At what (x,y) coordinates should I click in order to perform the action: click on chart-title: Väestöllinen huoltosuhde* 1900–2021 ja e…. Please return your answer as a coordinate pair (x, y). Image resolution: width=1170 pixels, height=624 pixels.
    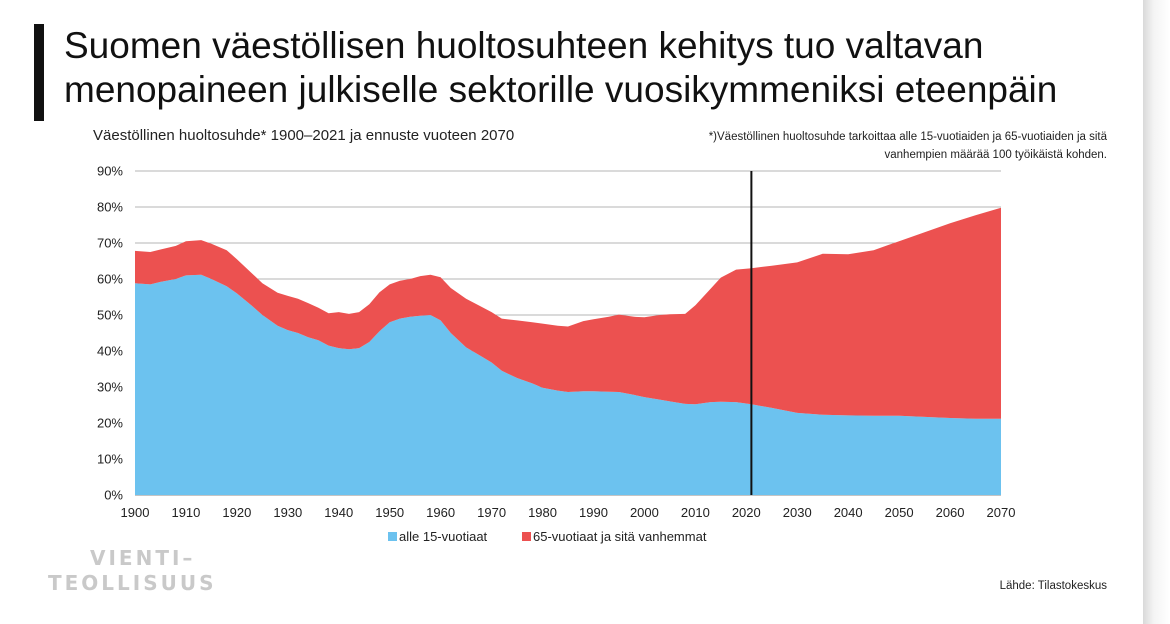
    Looking at the image, I should click on (304, 135).